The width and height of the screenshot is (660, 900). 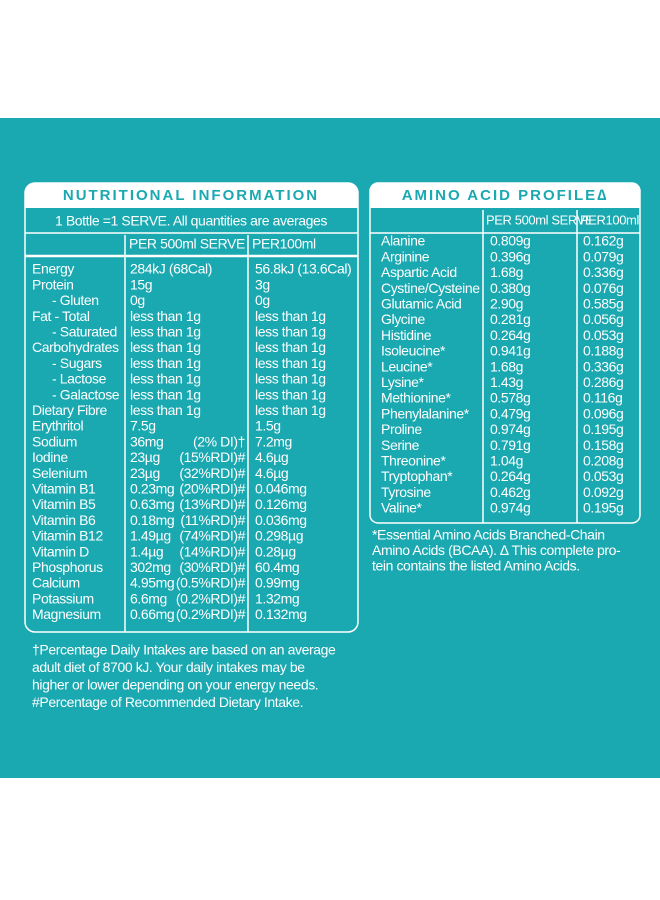 I want to click on nutrient-name: Fat - Total, so click(x=61, y=316).